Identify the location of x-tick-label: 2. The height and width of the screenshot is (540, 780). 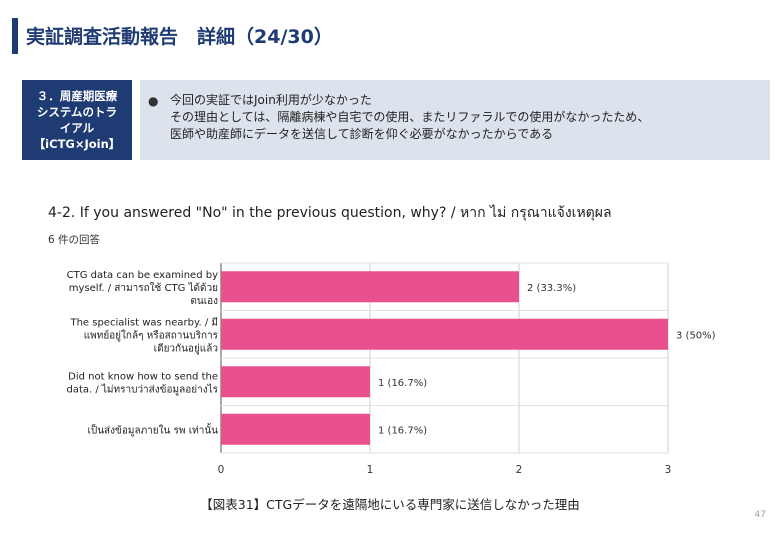
(519, 470).